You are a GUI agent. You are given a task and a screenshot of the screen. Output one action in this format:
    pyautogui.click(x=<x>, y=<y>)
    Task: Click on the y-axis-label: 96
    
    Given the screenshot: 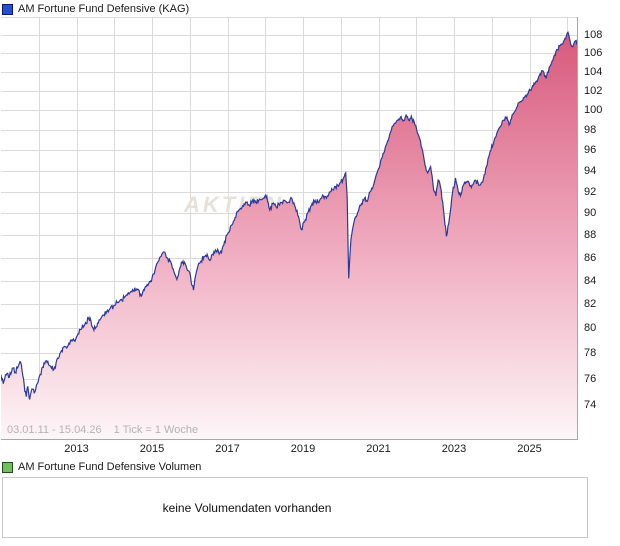 What is the action you would take?
    pyautogui.click(x=590, y=150)
    